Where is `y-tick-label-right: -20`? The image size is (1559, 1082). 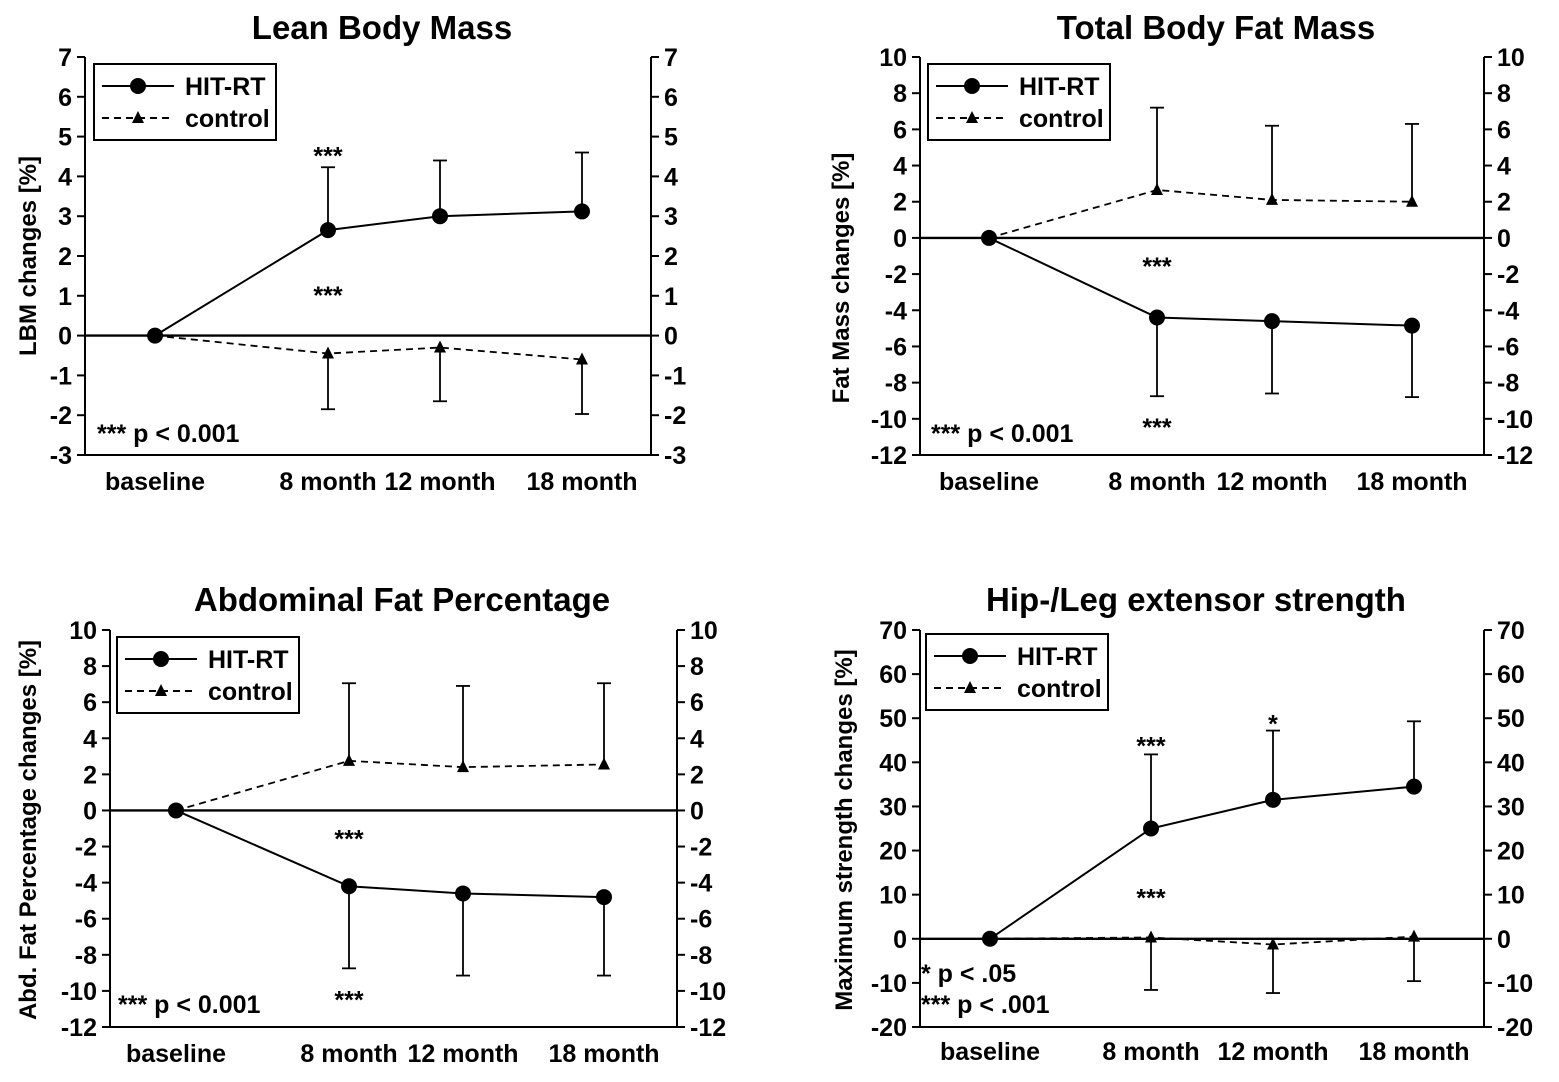
y-tick-label-right: -20 is located at coordinates (1515, 1028).